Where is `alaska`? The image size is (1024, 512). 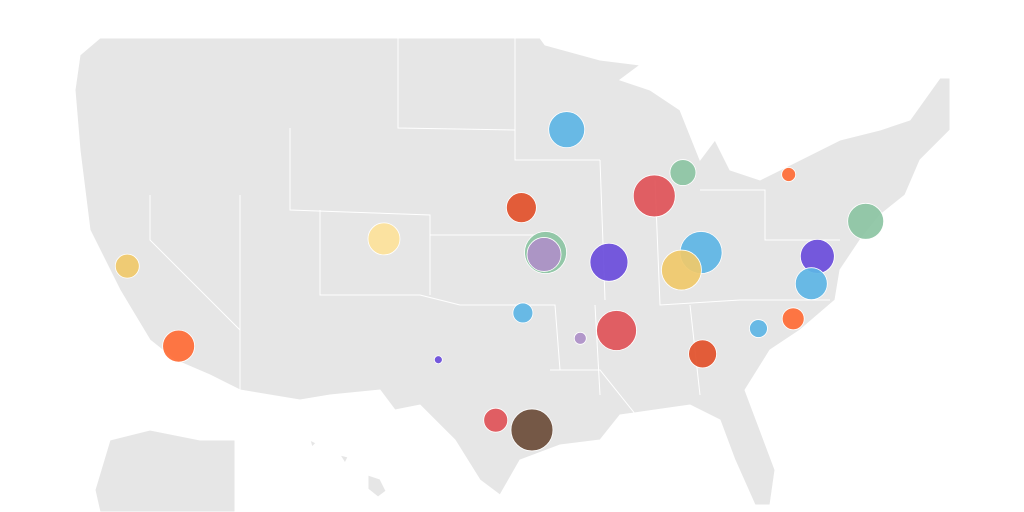 alaska is located at coordinates (165, 470).